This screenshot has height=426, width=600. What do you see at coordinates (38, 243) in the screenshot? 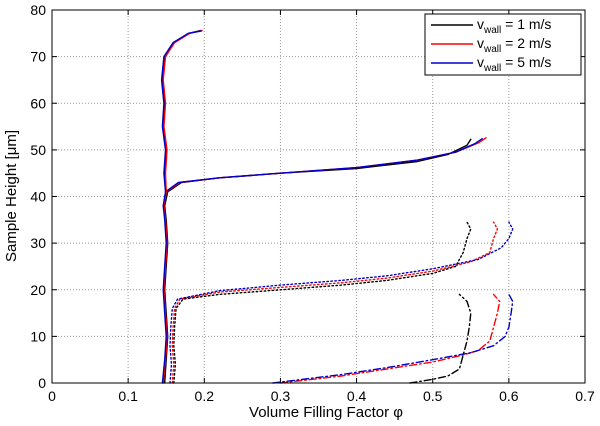
I see `y-tick-label: 30` at bounding box center [38, 243].